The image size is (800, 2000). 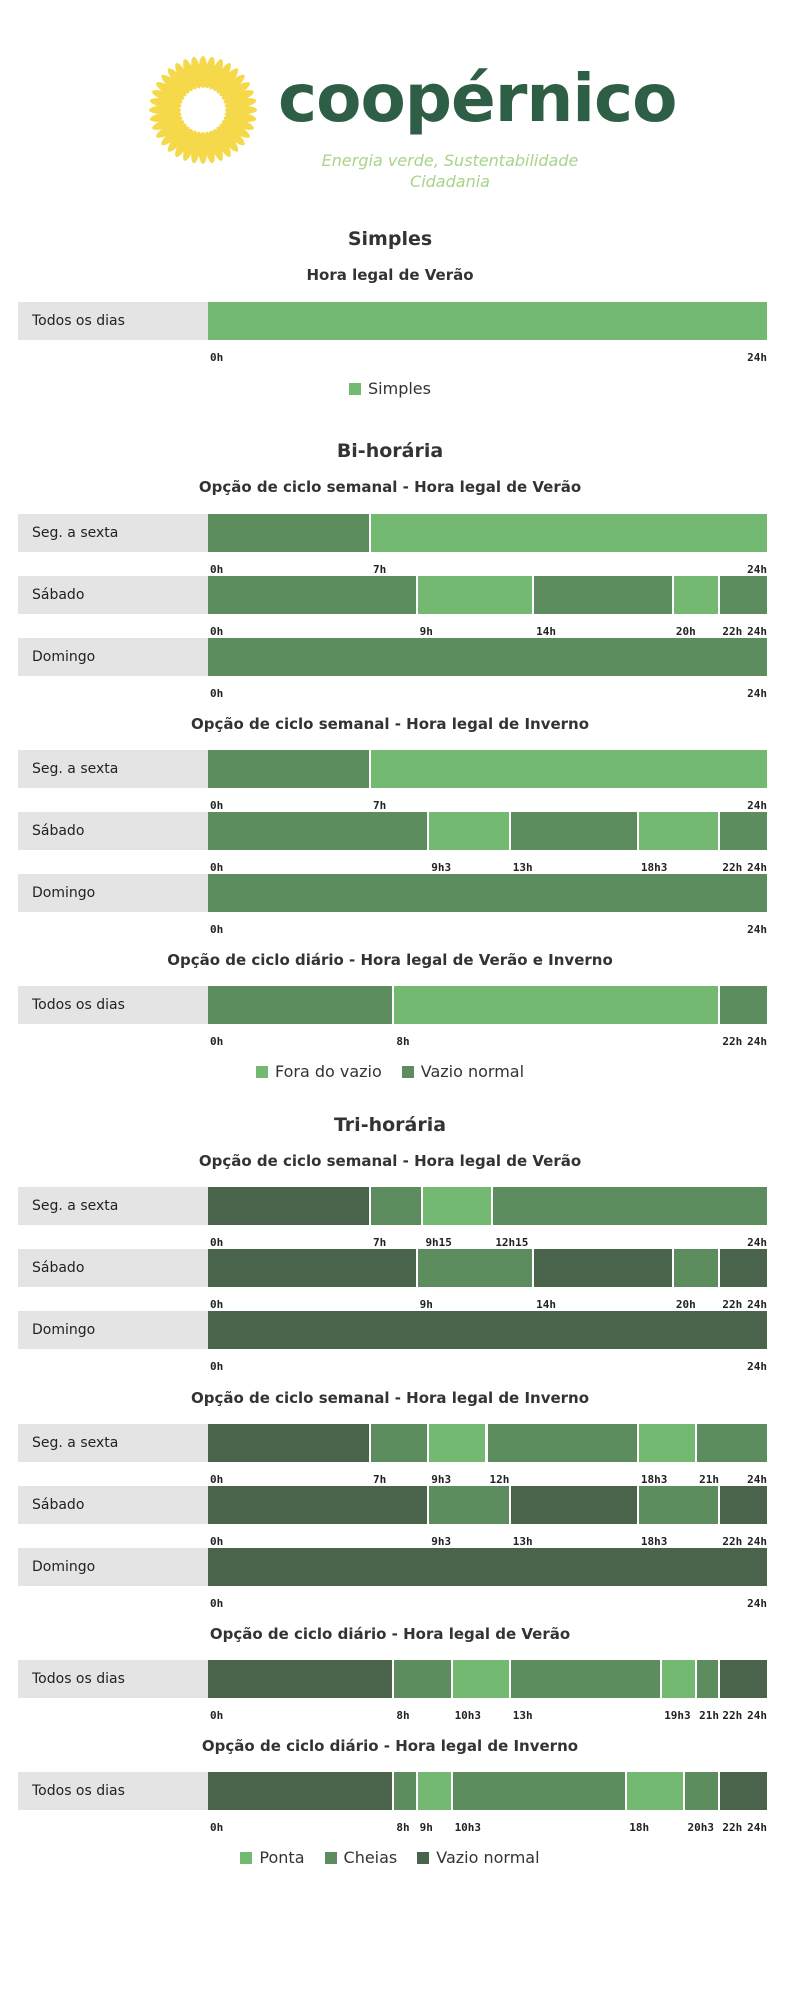 What do you see at coordinates (477, 98) in the screenshot?
I see `brand-name: coopérnico` at bounding box center [477, 98].